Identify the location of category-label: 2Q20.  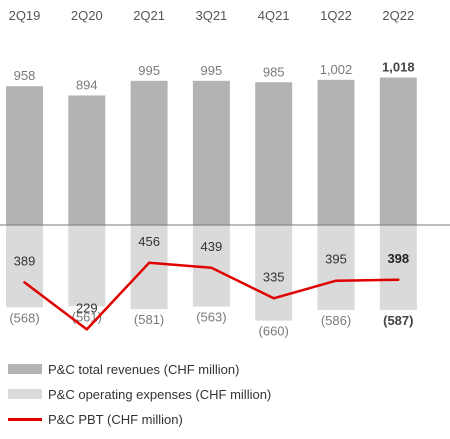
(87, 15).